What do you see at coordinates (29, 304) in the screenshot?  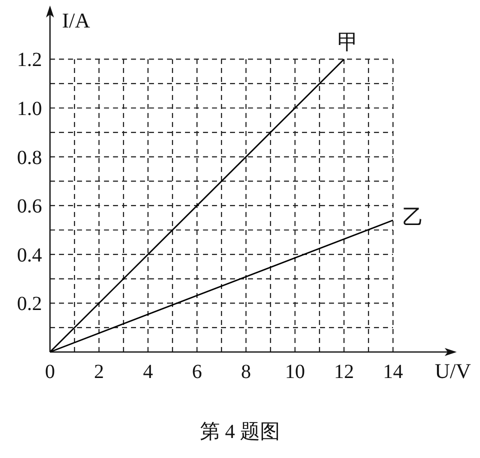 I see `y-tick: 0.2` at bounding box center [29, 304].